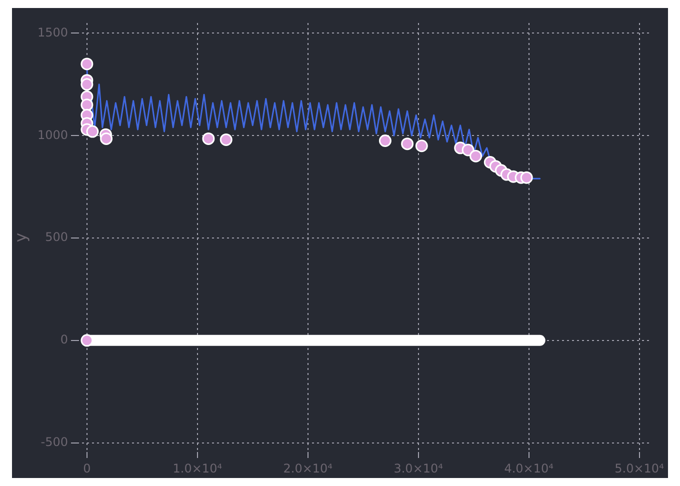 This screenshot has width=680, height=486. I want to click on y-tick-label: 500, so click(56, 237).